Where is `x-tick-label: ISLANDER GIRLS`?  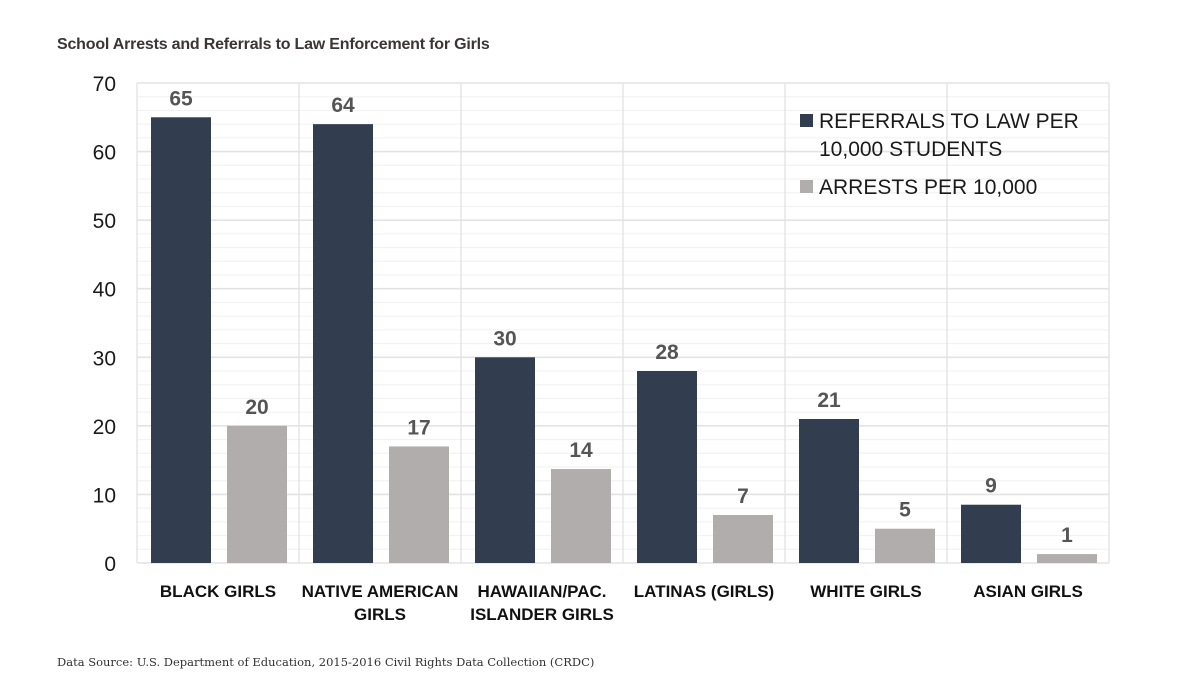 x-tick-label: ISLANDER GIRLS is located at coordinates (542, 614).